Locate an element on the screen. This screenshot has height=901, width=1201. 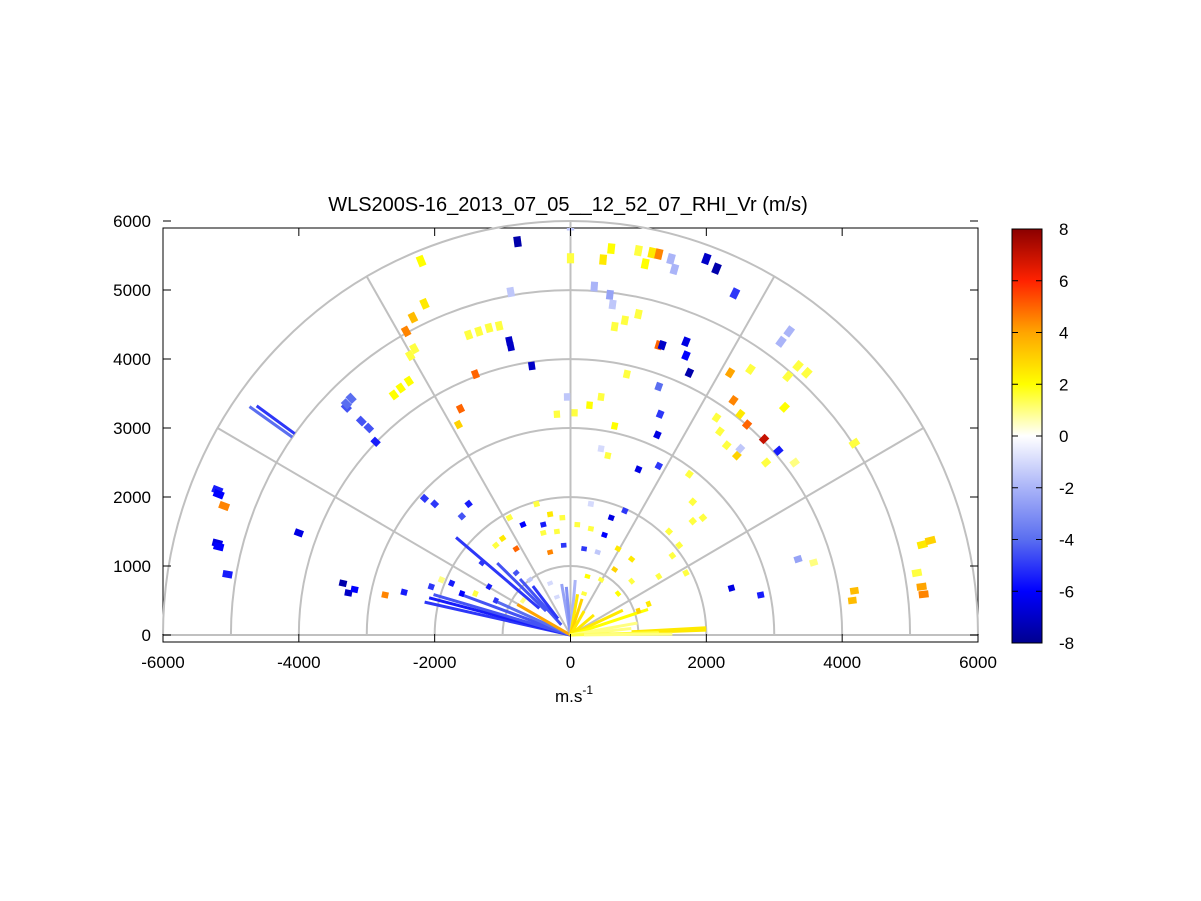
colorbar-tick-label: 6 is located at coordinates (1063, 281).